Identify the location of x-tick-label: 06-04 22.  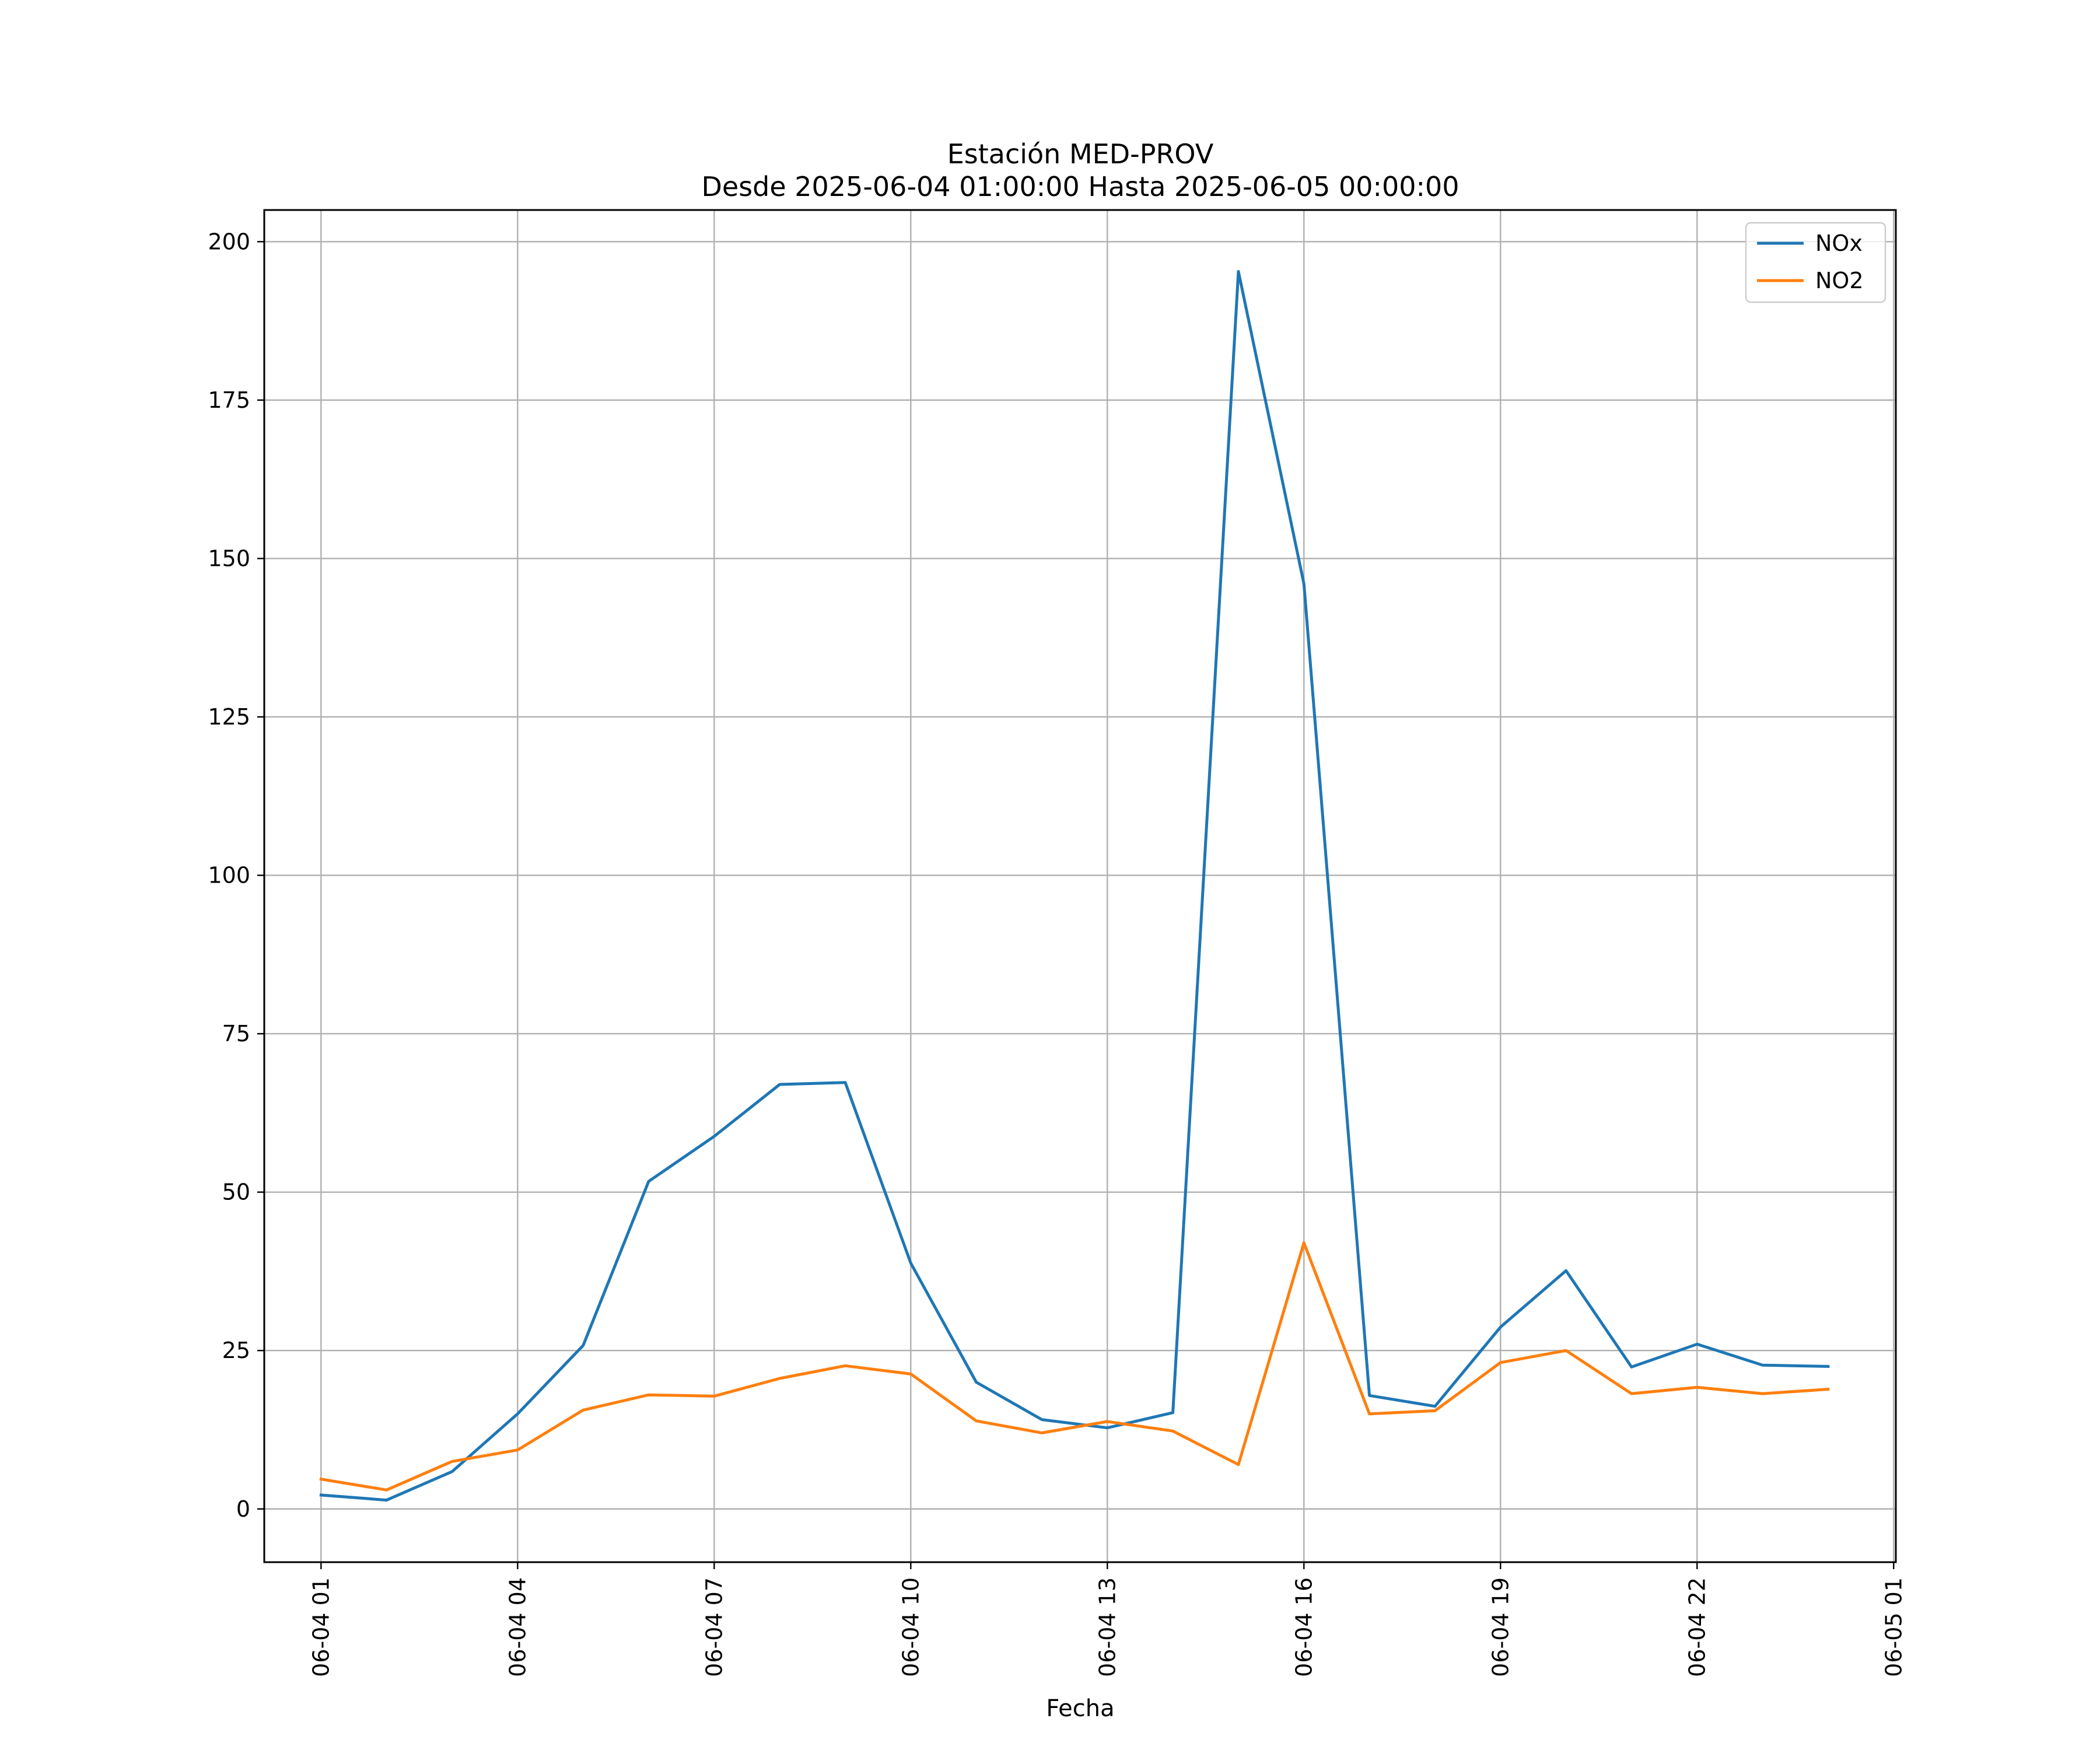
(1697, 1627).